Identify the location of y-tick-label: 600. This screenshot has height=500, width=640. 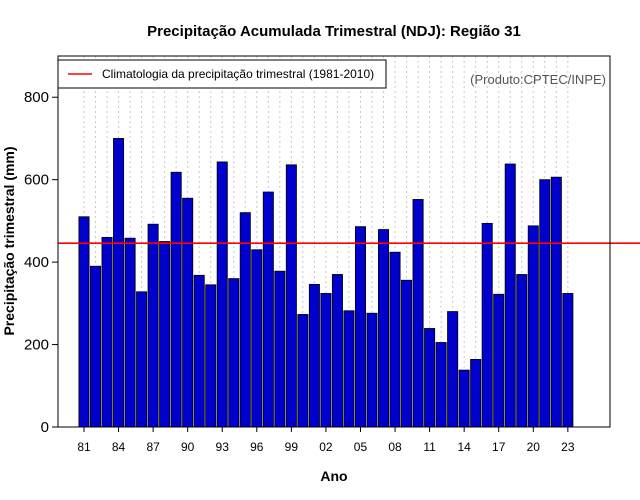
(36, 180).